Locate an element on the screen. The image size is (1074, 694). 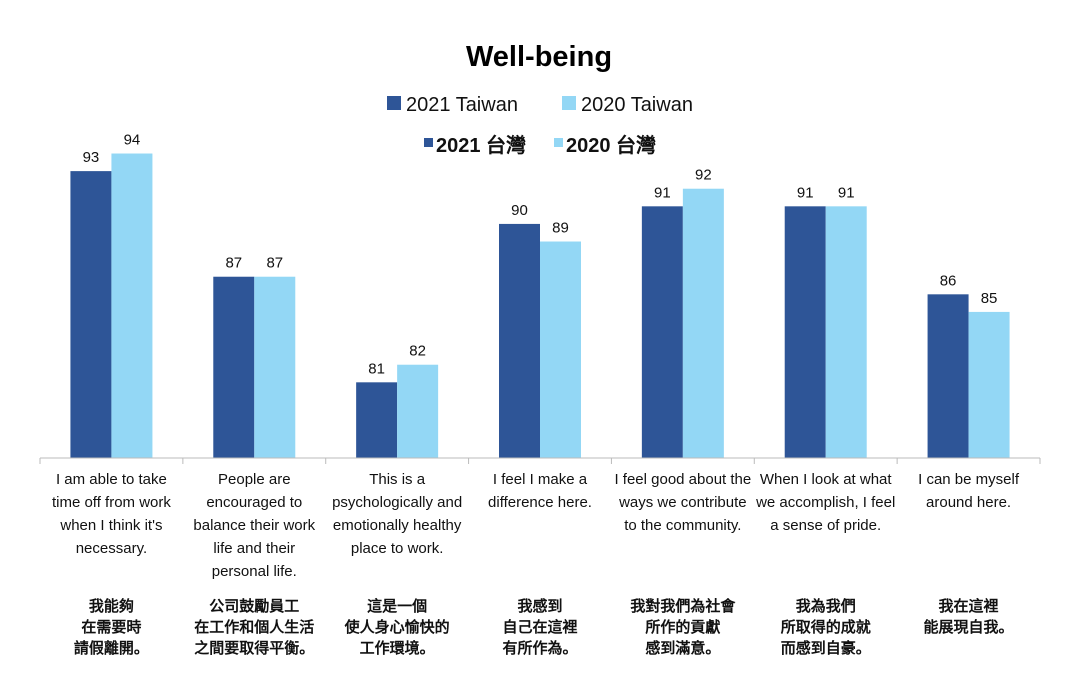
category-label: I can be myself around here. is located at coordinates (968, 491).